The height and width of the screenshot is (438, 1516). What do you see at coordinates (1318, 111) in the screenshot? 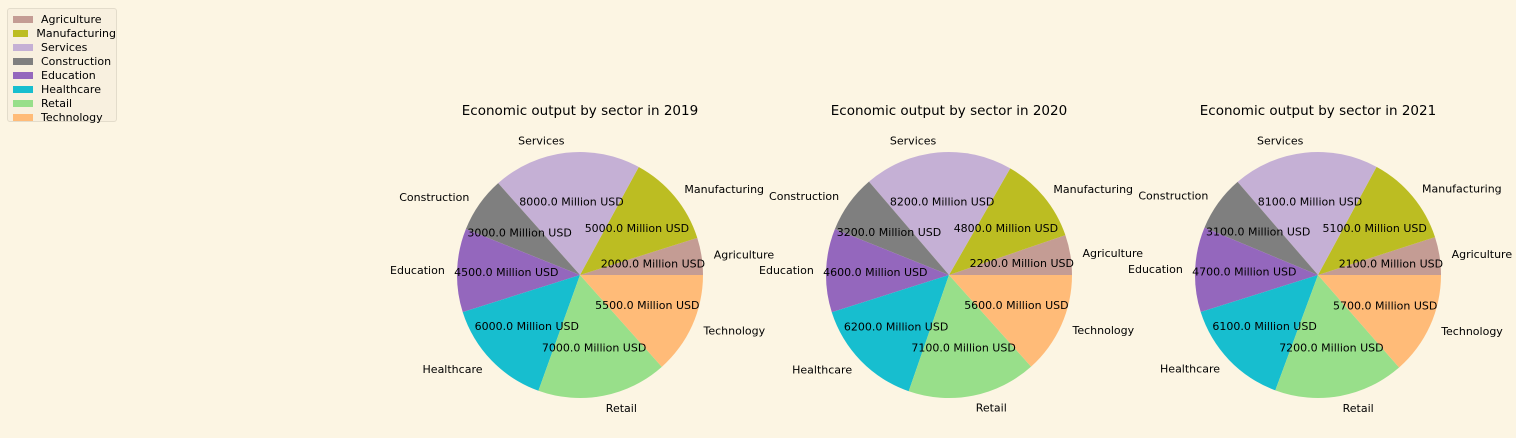
I see `chart-title: Economic output by sector in 2021` at bounding box center [1318, 111].